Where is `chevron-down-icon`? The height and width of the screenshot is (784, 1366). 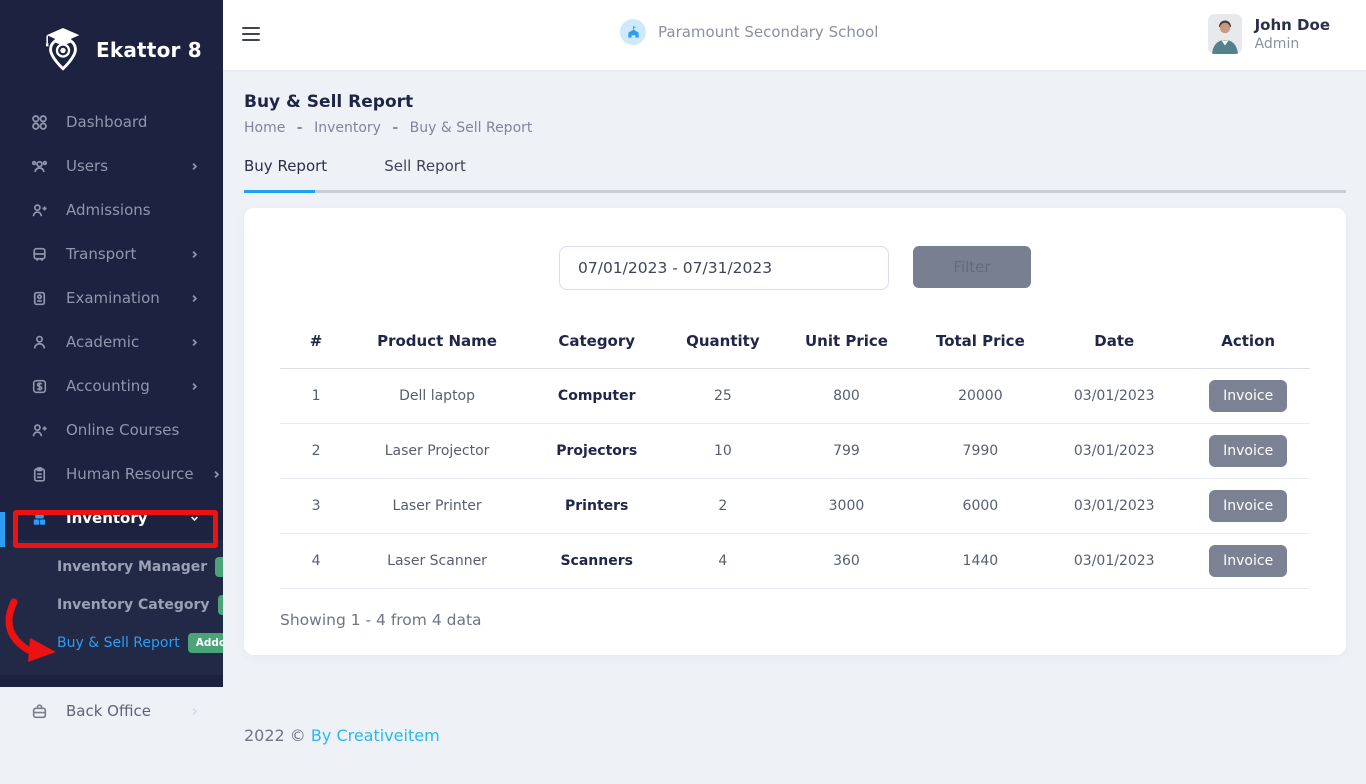 chevron-down-icon is located at coordinates (194, 518).